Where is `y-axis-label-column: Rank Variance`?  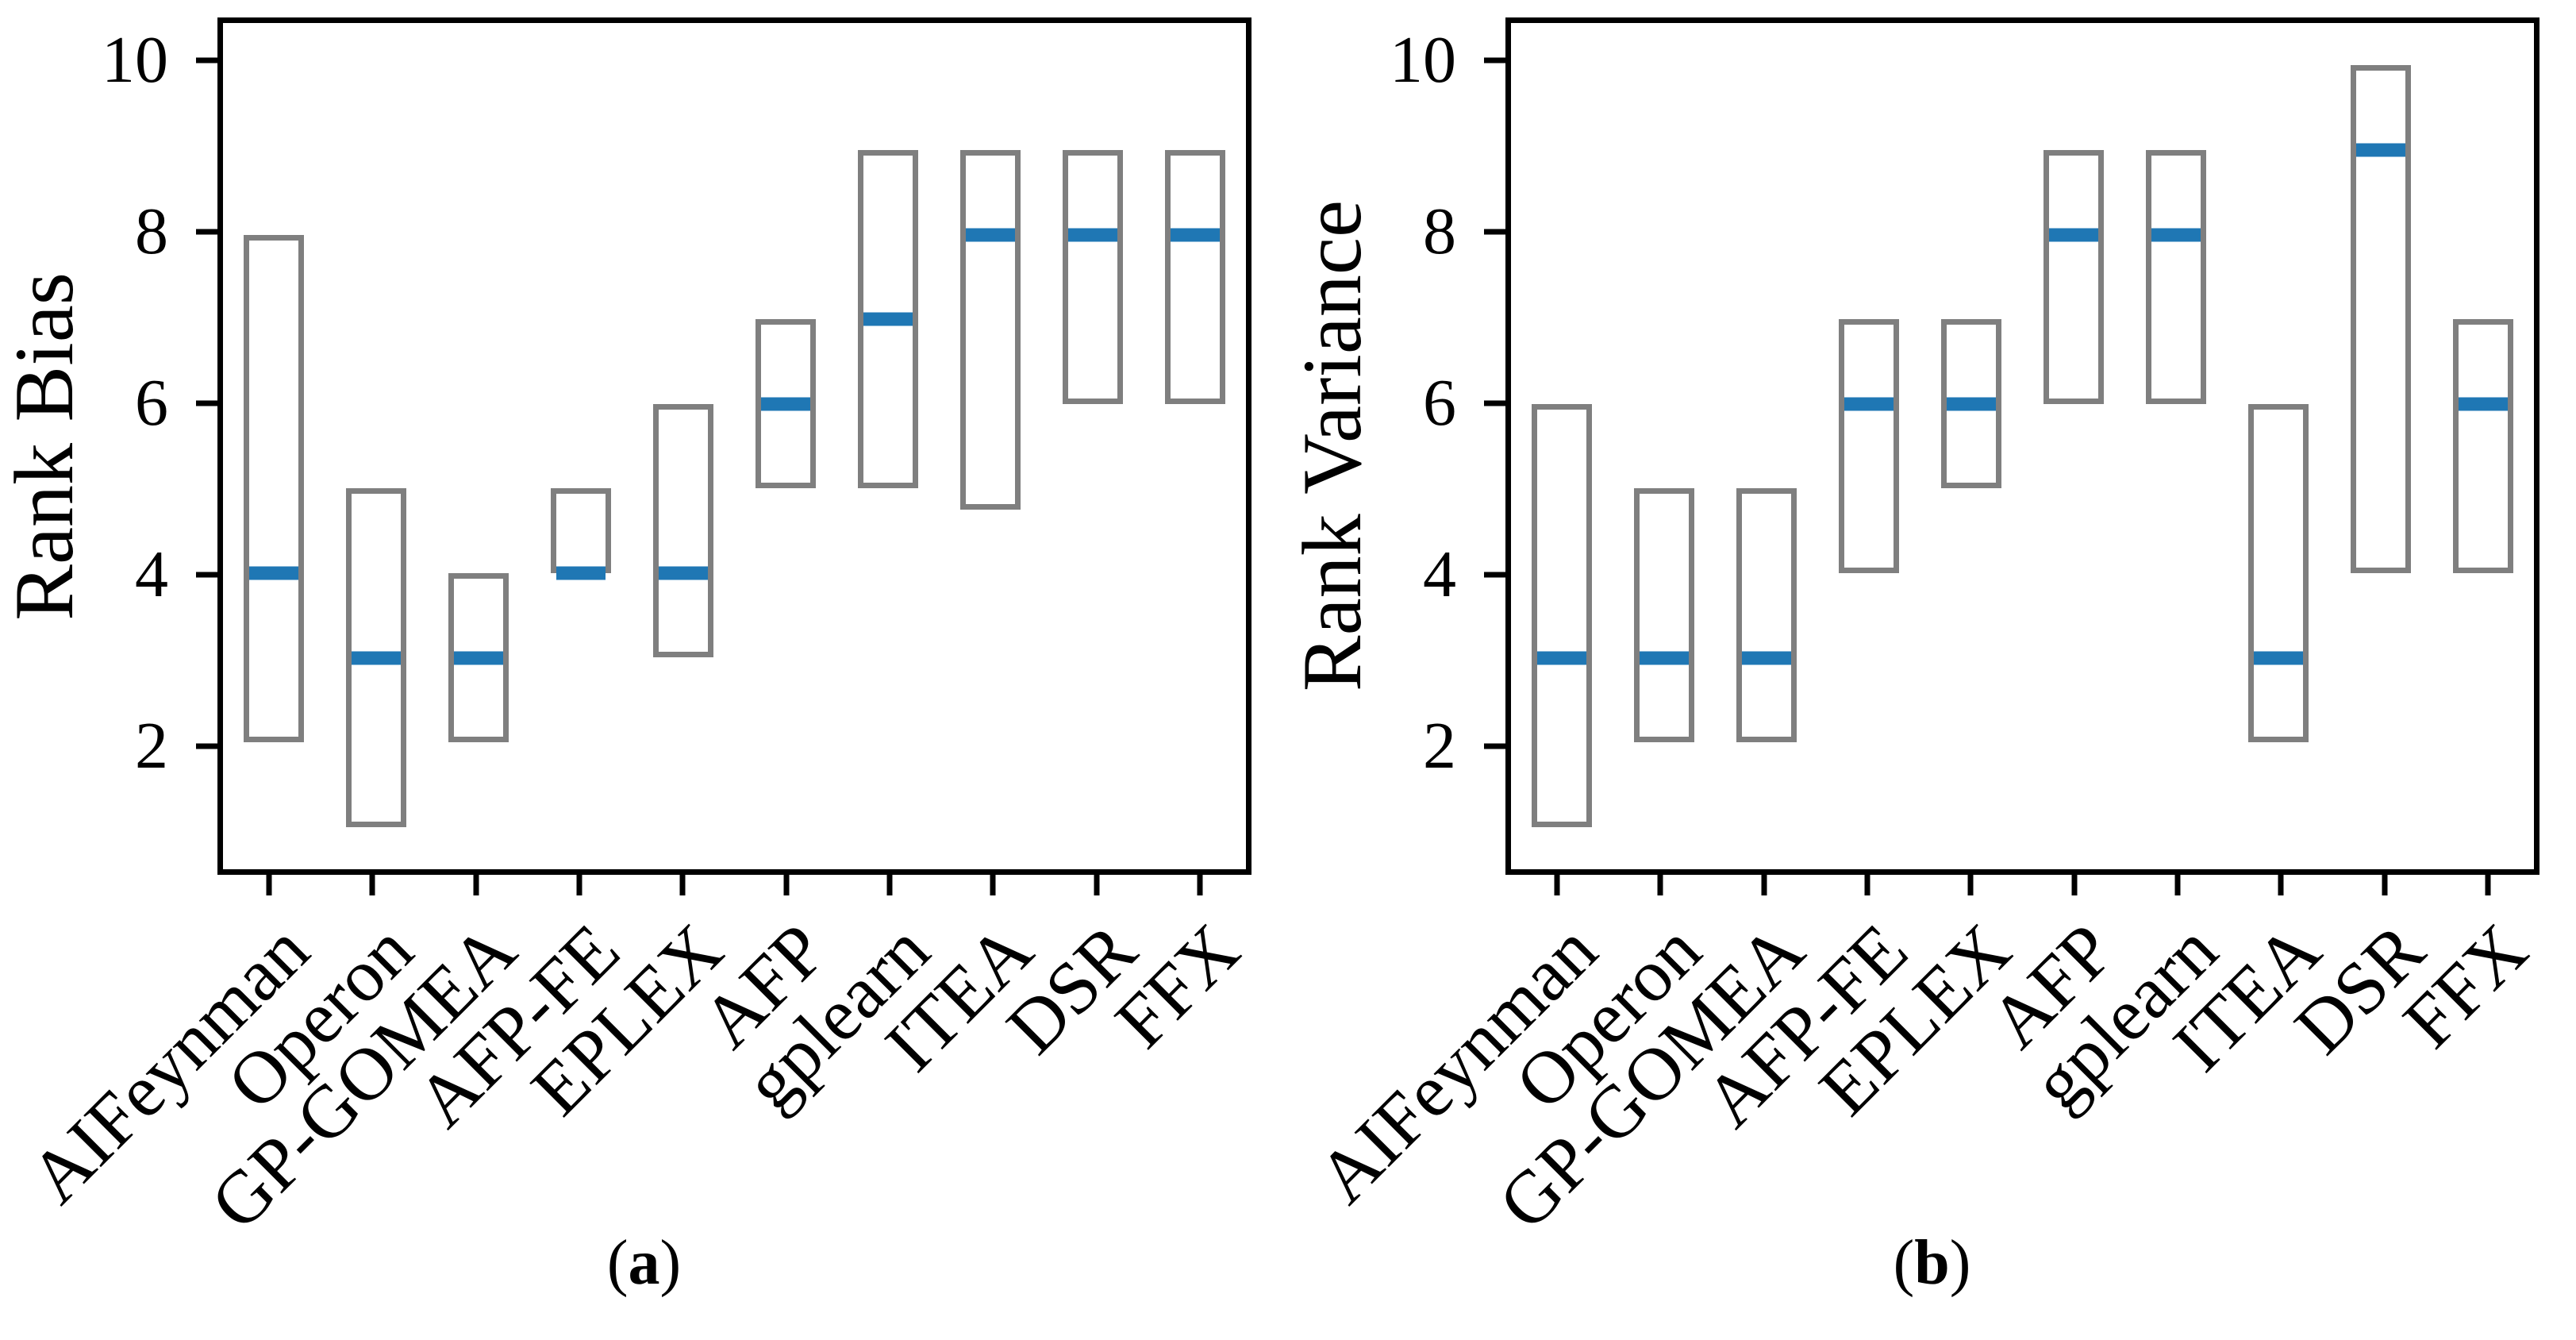 y-axis-label-column: Rank Variance is located at coordinates (1332, 446).